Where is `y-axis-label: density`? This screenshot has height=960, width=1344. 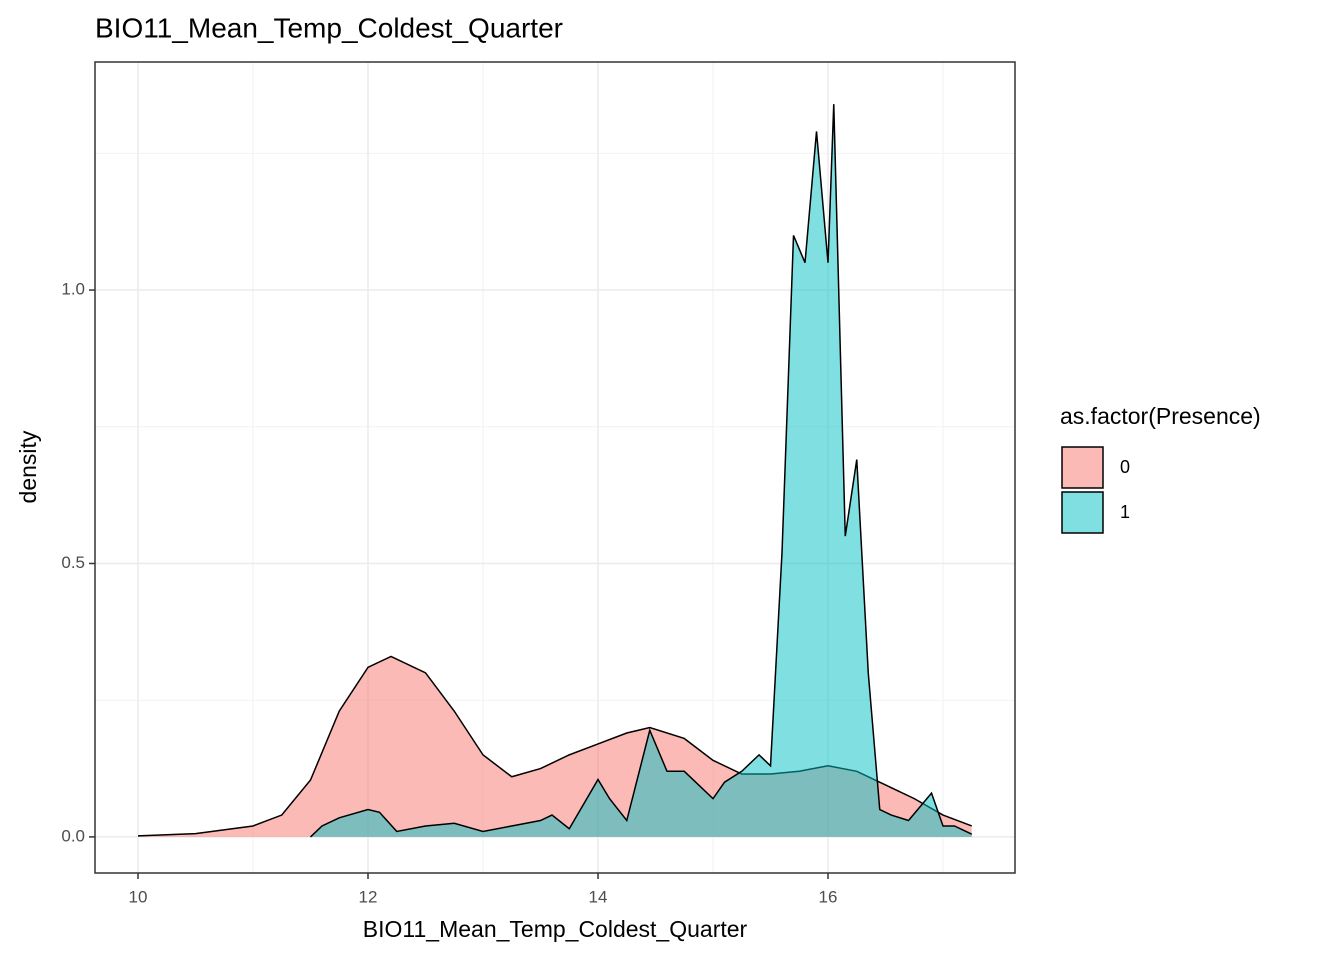
y-axis-label: density is located at coordinates (28, 466).